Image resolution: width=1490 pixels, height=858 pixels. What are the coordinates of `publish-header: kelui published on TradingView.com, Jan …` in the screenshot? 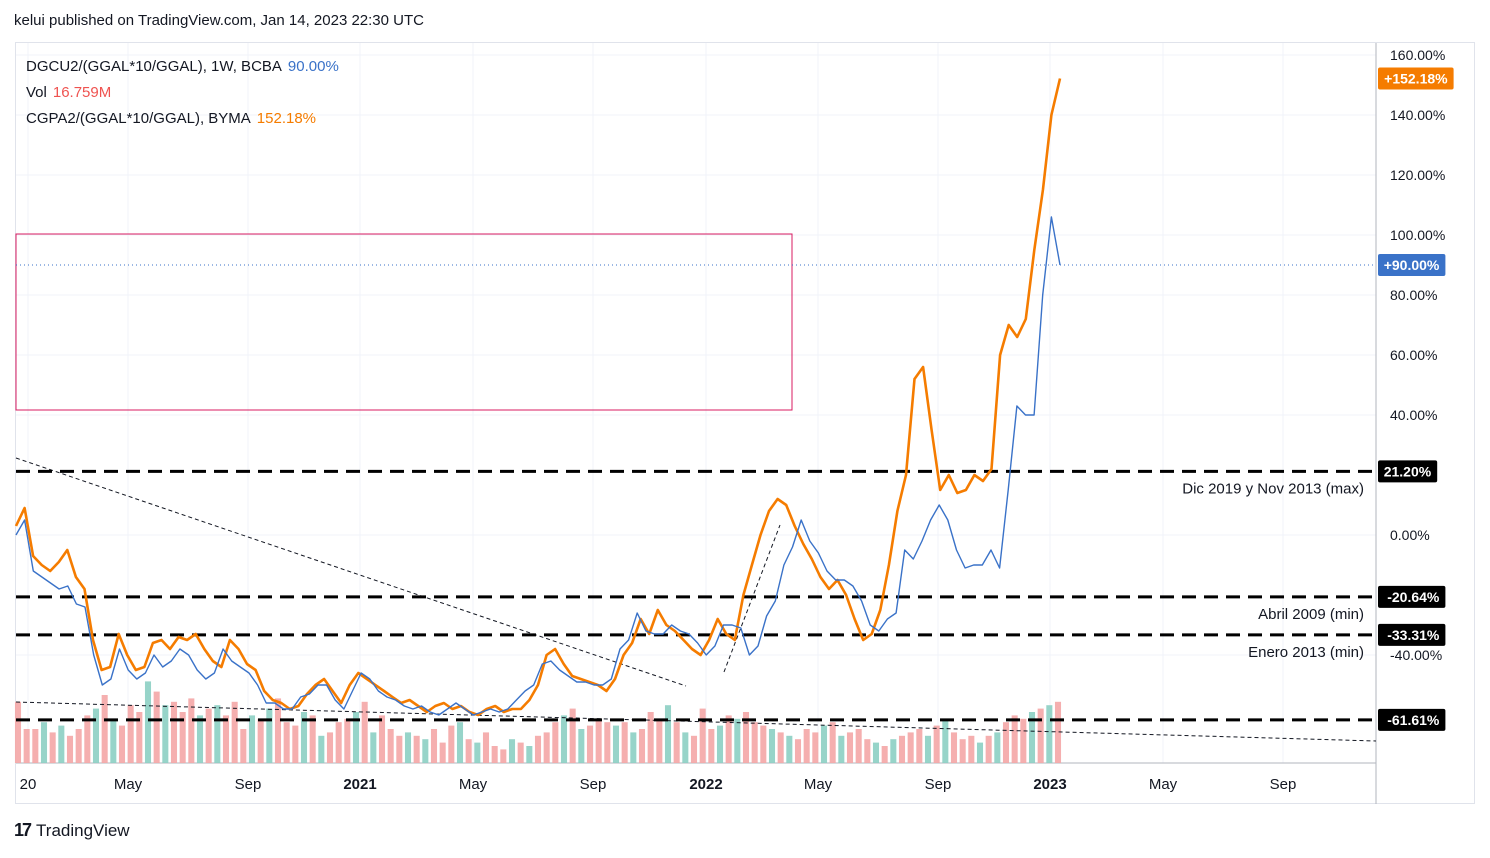 It's located at (219, 20).